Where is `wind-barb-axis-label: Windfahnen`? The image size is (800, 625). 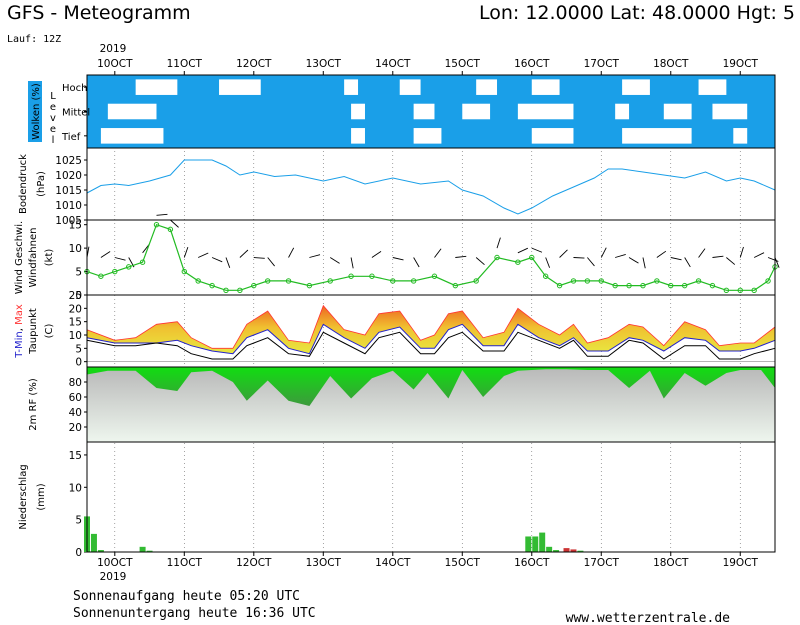
wind-barb-axis-label: Windfahnen is located at coordinates (33, 258).